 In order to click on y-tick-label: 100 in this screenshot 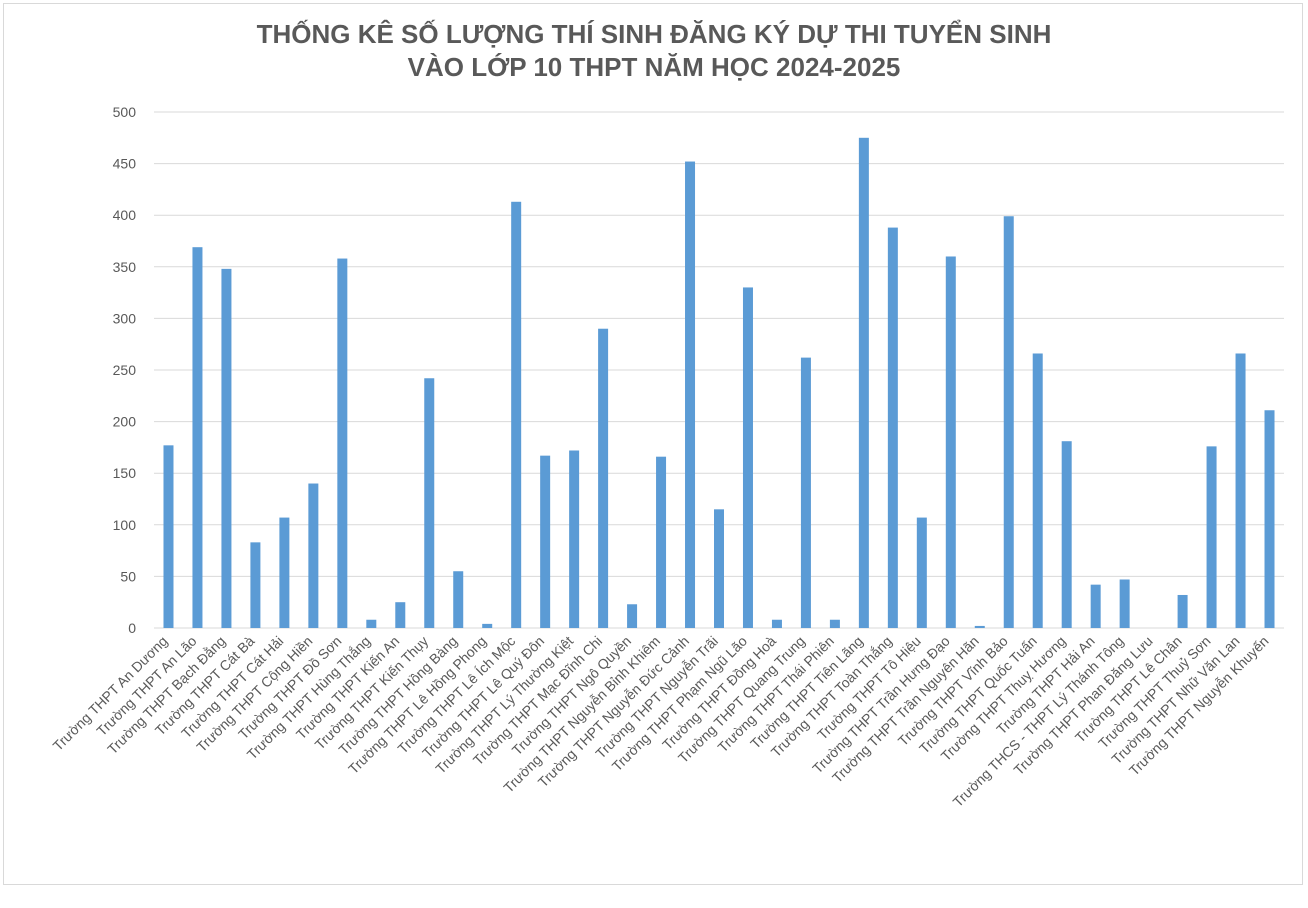, I will do `click(125, 525)`.